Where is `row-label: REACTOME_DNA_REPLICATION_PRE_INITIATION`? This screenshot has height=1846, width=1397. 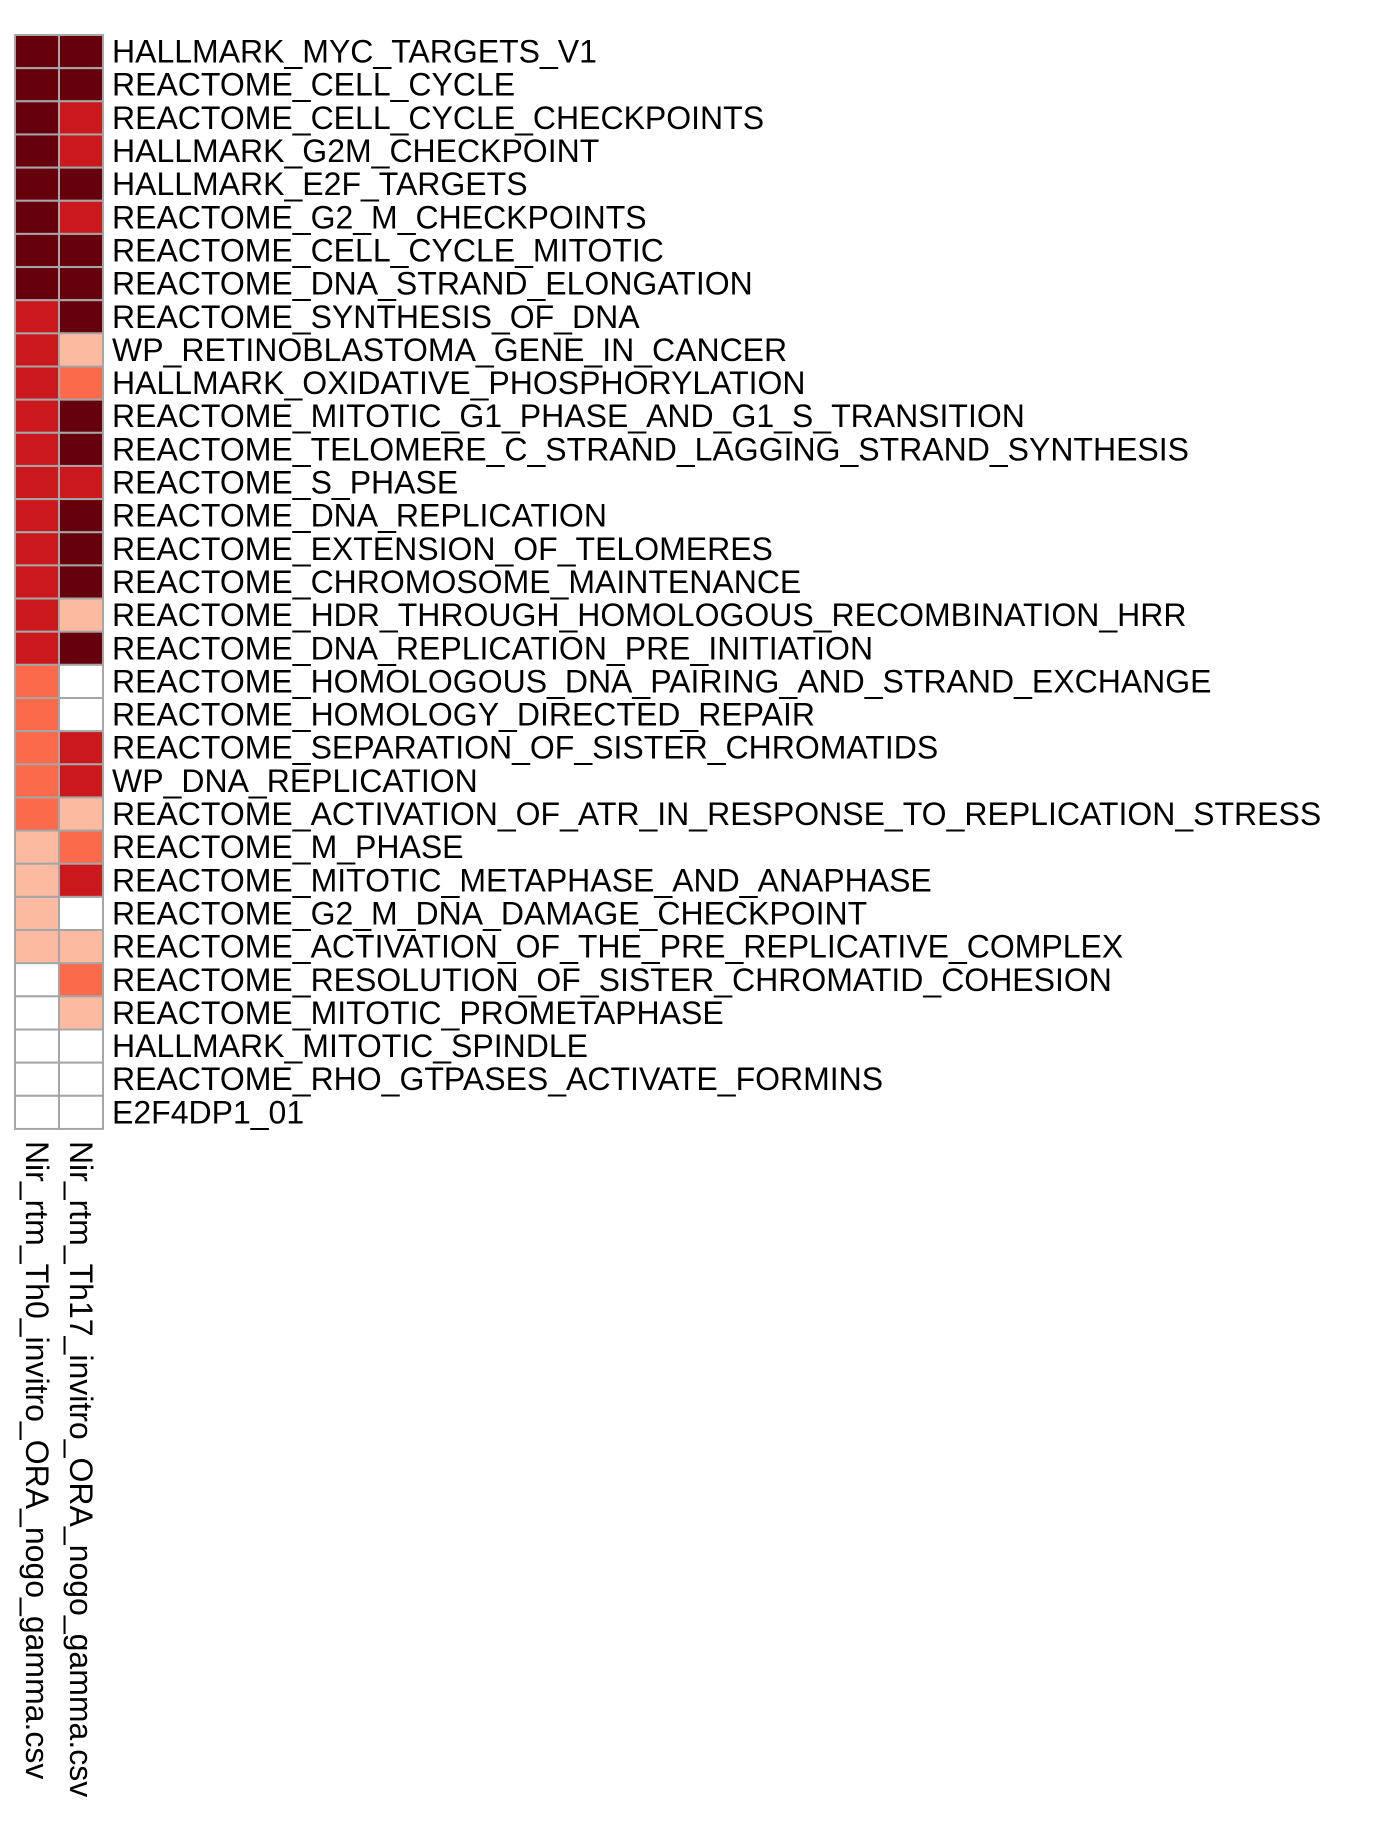
row-label: REACTOME_DNA_REPLICATION_PRE_INITIATION is located at coordinates (492, 648).